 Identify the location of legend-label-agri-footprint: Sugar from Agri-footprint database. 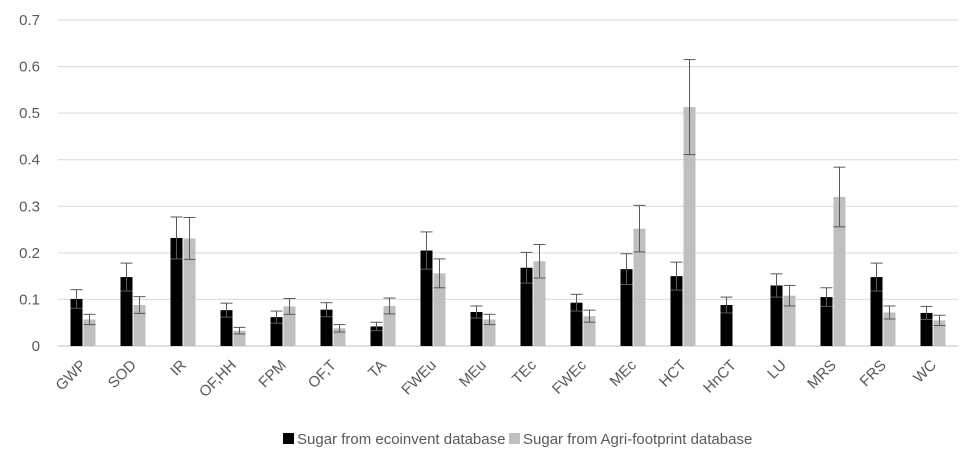
(637, 439).